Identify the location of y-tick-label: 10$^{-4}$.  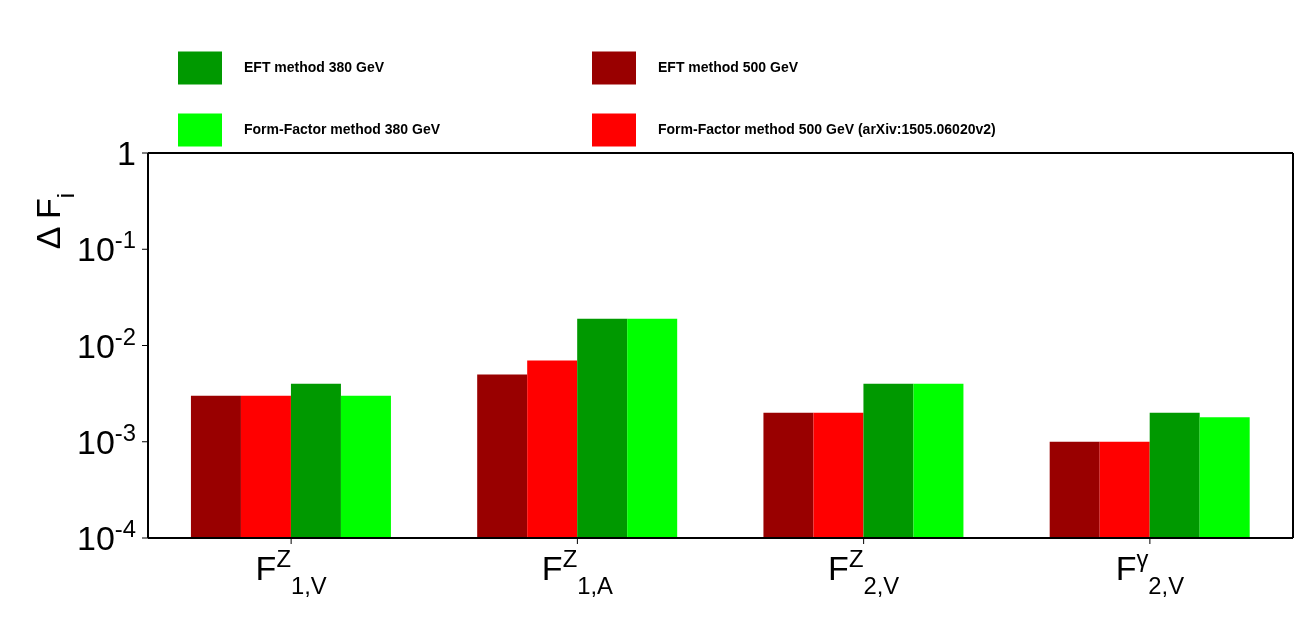
(106, 535).